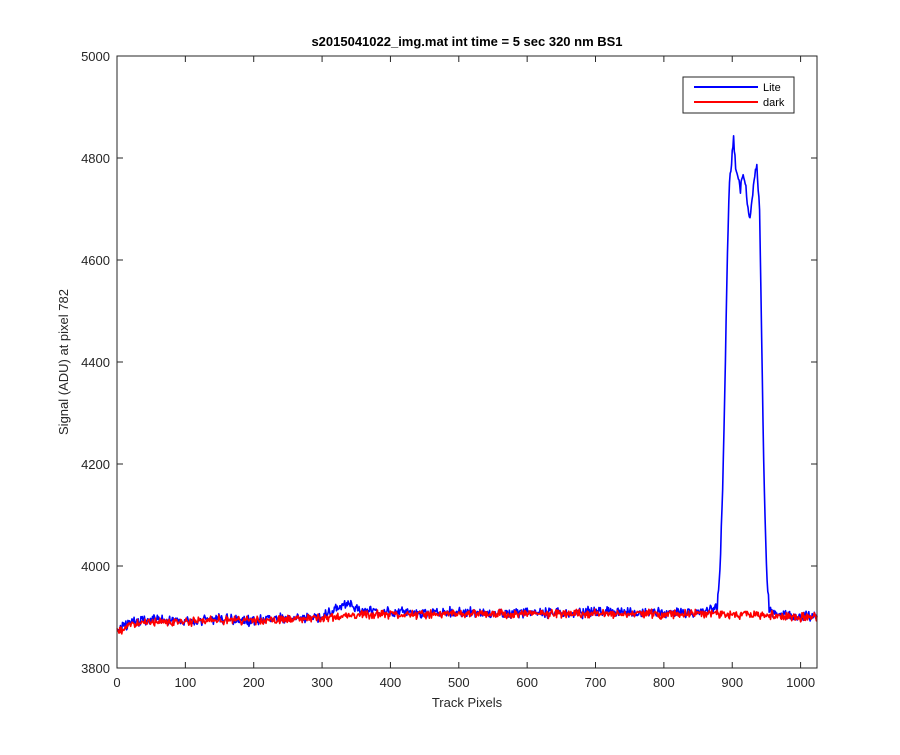  Describe the element at coordinates (116, 682) in the screenshot. I see `x-tick-label: 0` at that location.